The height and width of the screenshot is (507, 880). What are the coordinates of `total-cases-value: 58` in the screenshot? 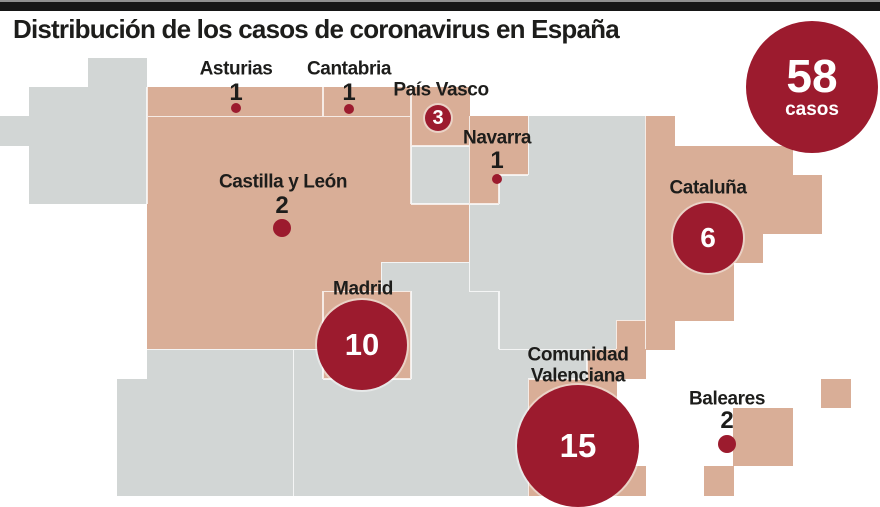 It's located at (812, 76).